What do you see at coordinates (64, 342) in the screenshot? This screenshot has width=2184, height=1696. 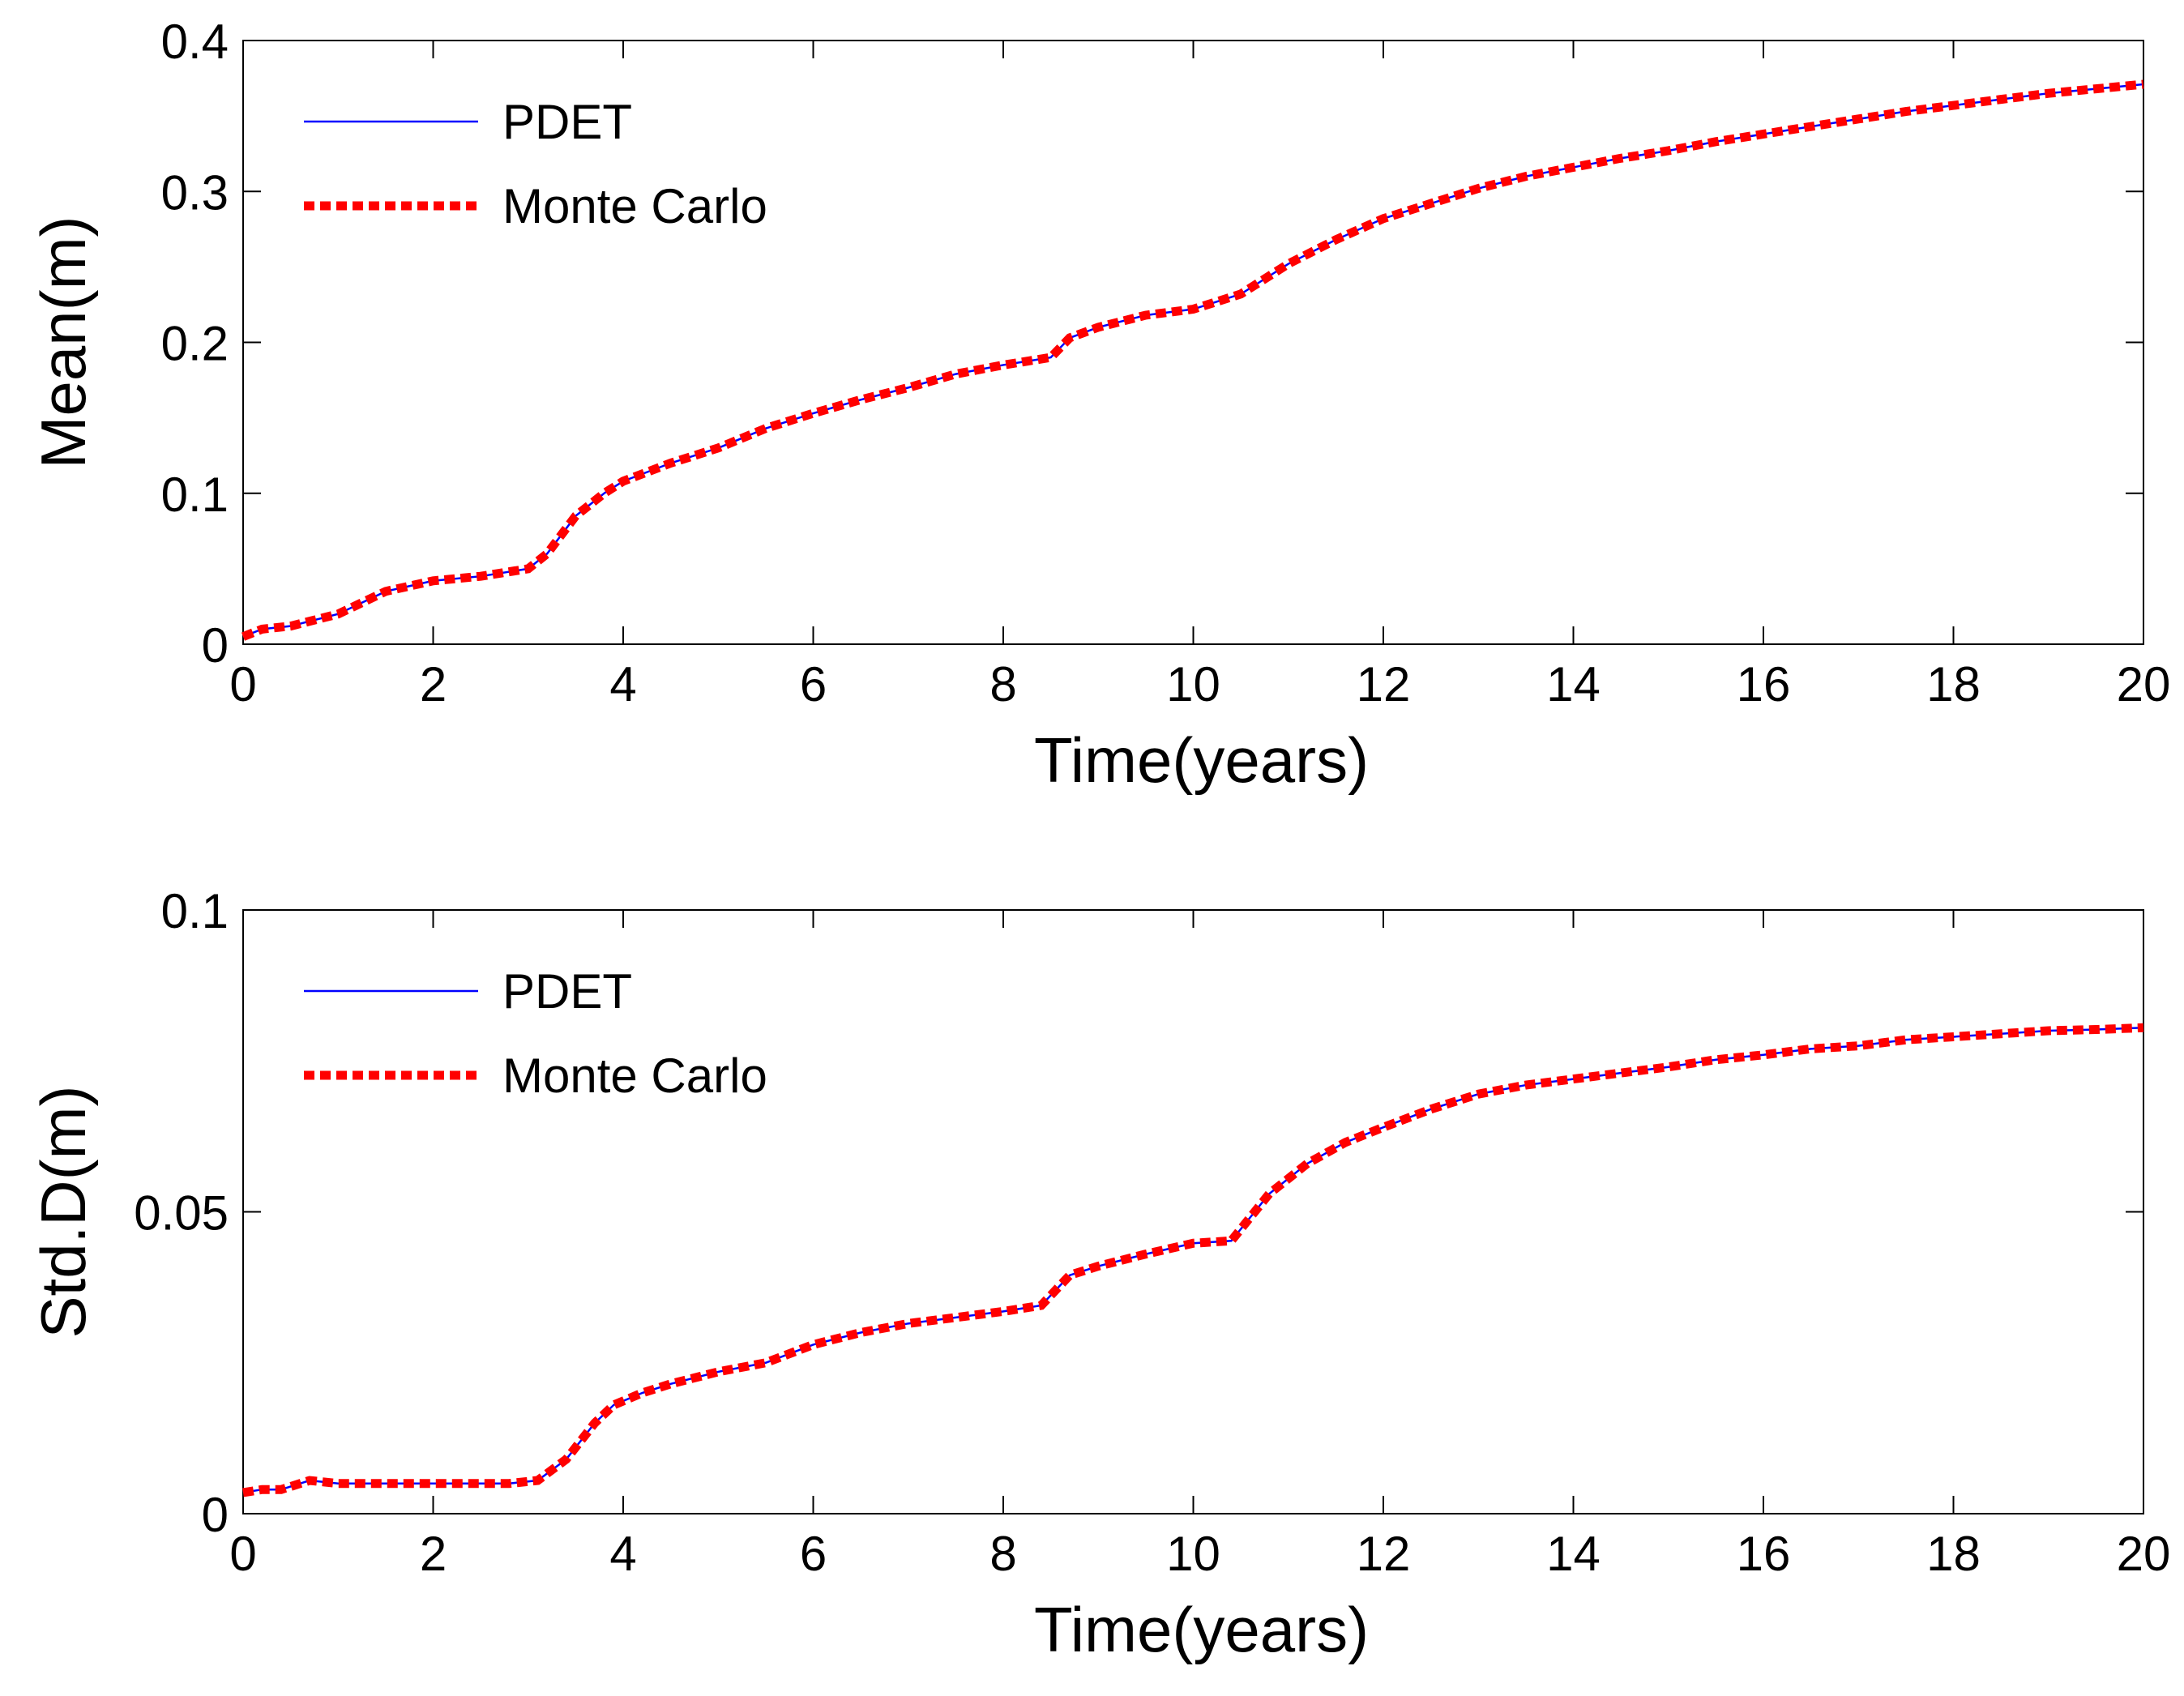 I see `mean-y-axis-label: Mean(m)` at bounding box center [64, 342].